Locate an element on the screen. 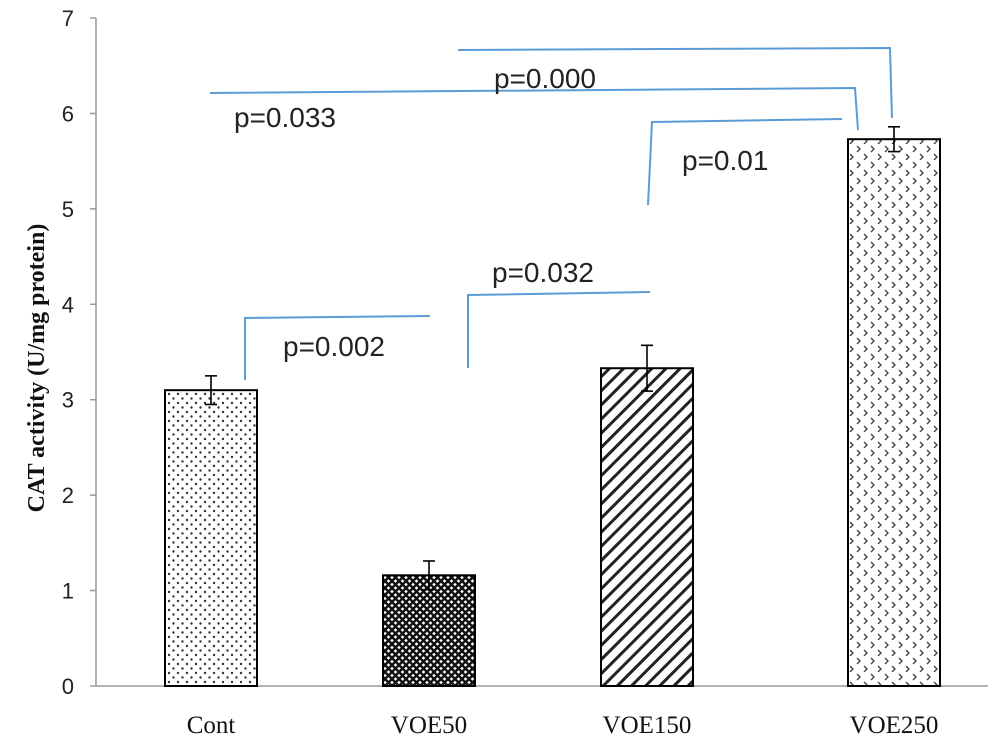 The height and width of the screenshot is (749, 1000). error-bar-voe50 is located at coordinates (429, 575).